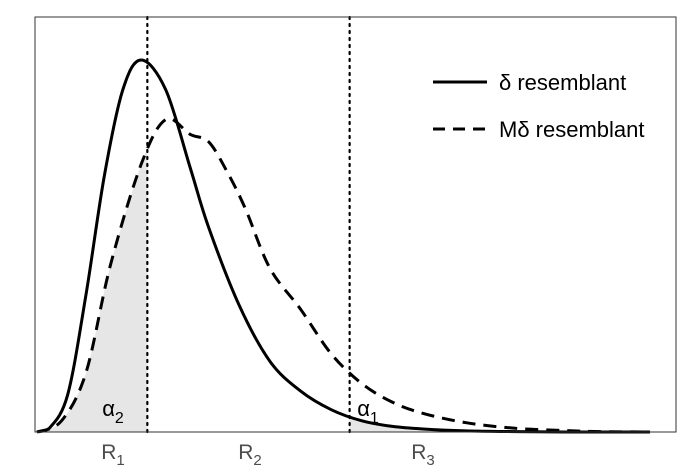 The image size is (687, 471). Describe the element at coordinates (368, 411) in the screenshot. I see `alpha-label-1: α1` at that location.